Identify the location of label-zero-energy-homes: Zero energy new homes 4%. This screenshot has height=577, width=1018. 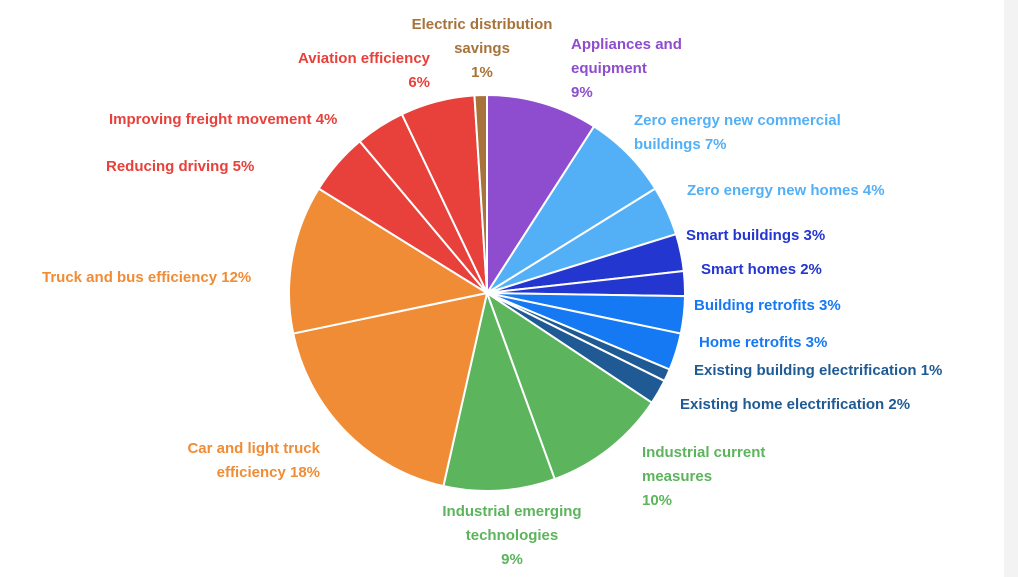
(786, 190).